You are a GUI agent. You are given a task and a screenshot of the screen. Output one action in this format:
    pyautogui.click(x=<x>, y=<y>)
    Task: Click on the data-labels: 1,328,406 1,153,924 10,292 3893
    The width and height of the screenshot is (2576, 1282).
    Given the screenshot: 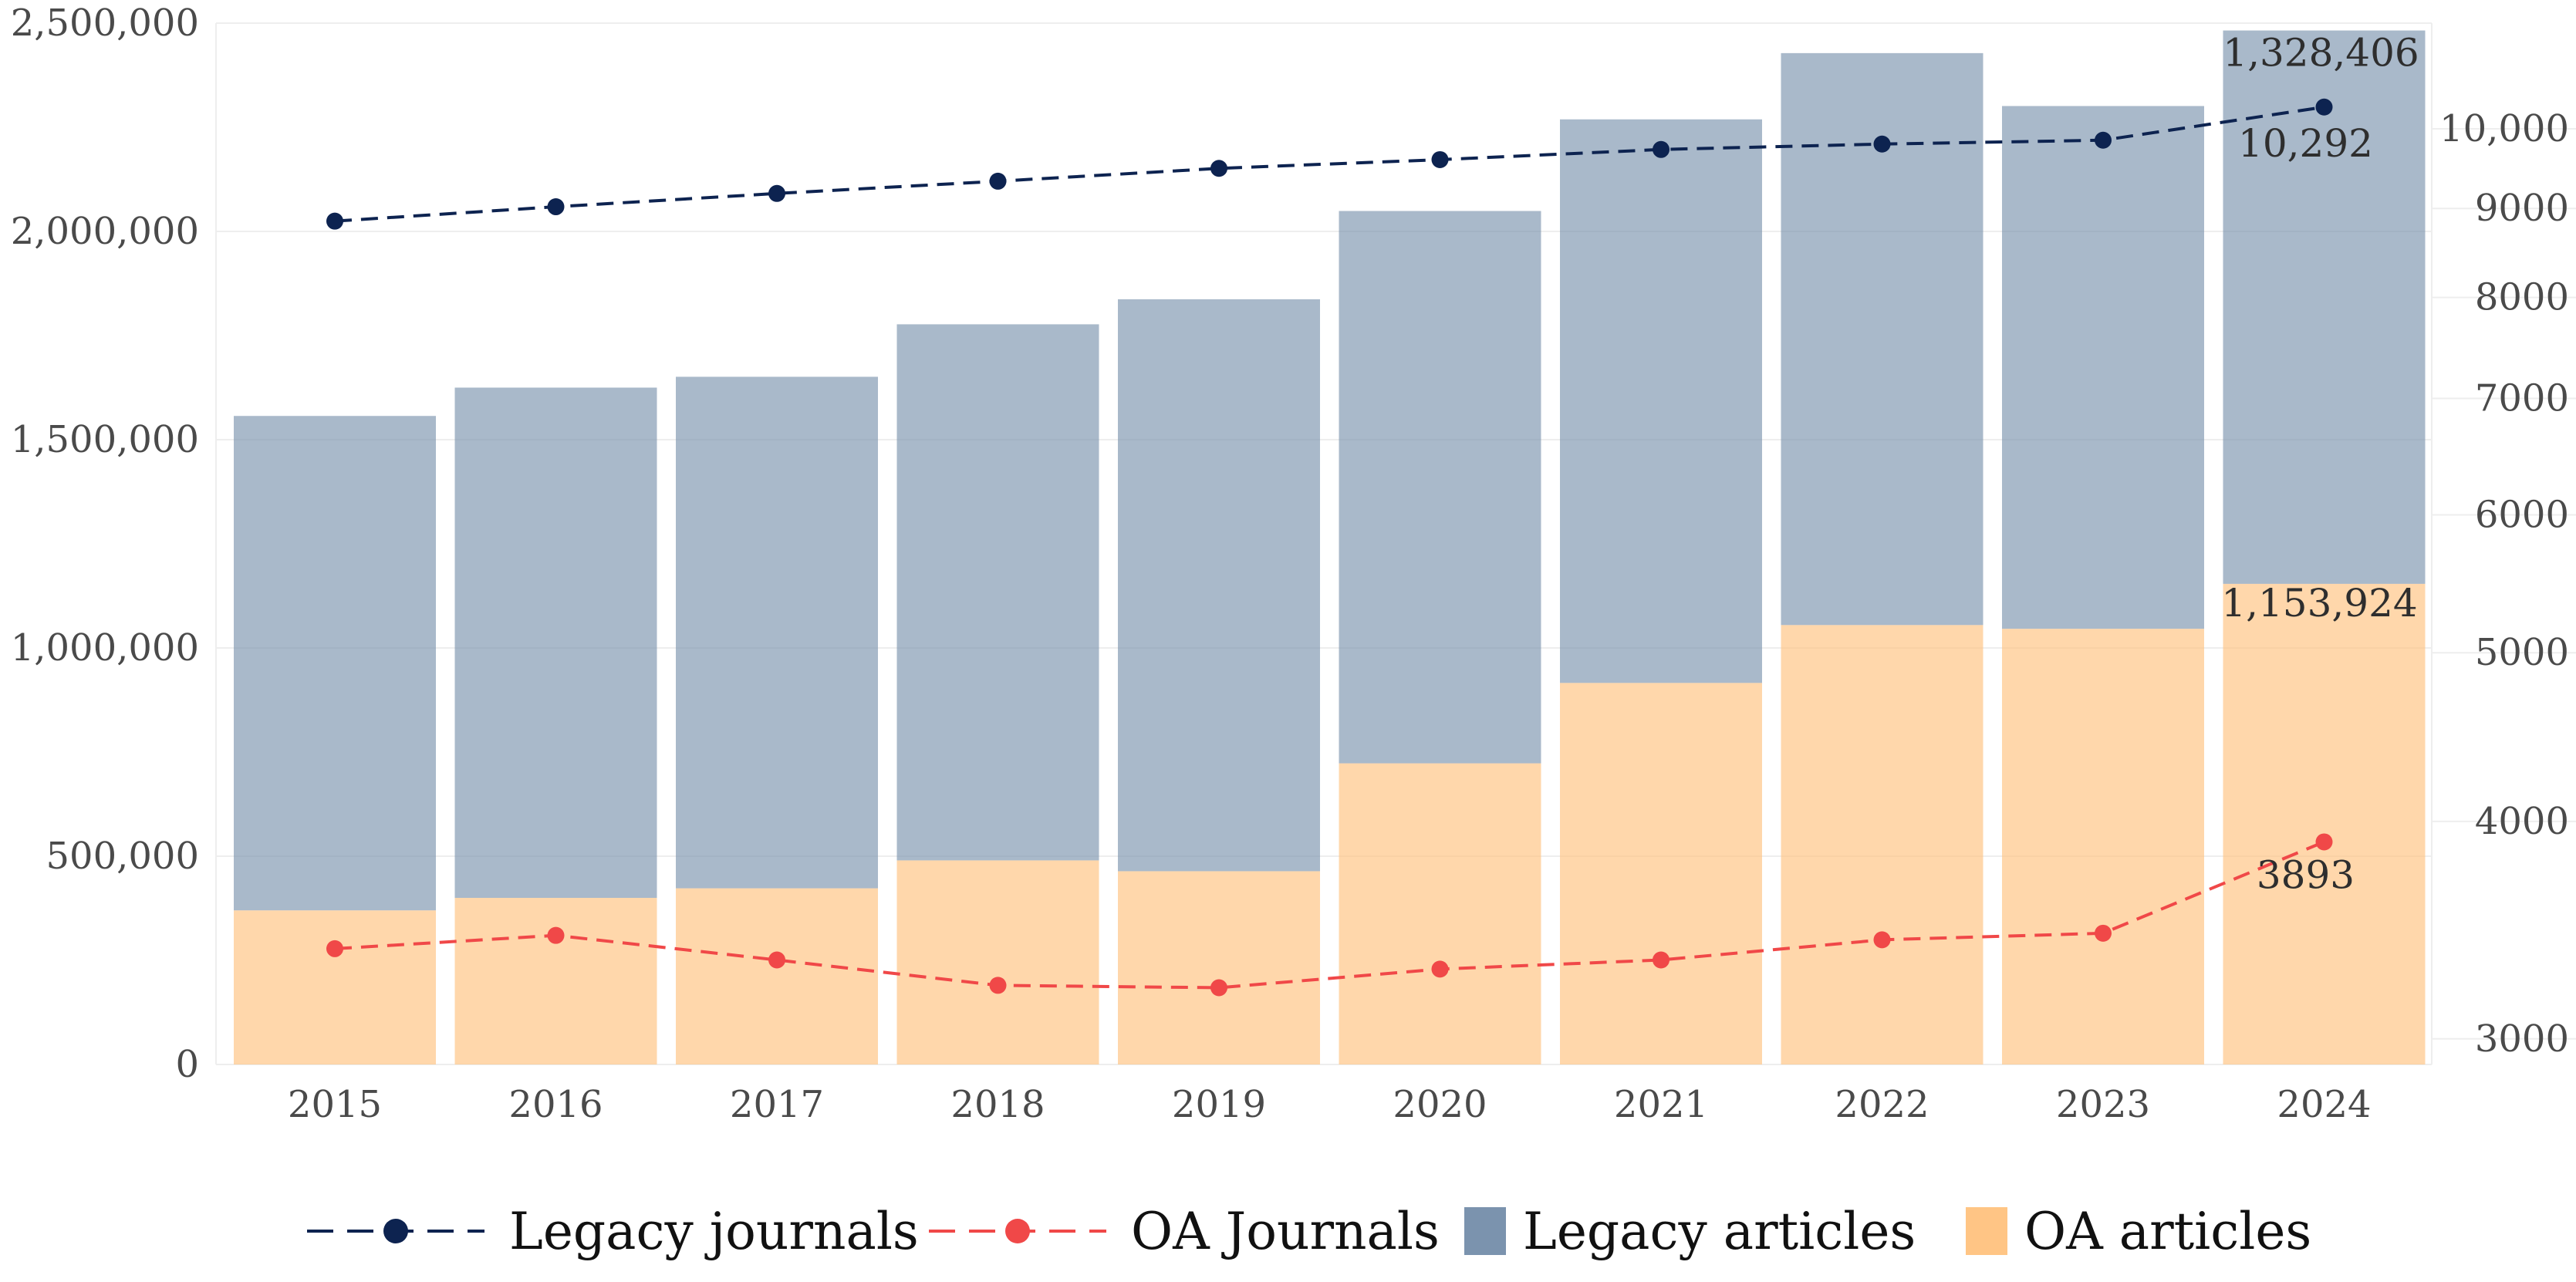 What is the action you would take?
    pyautogui.click(x=2320, y=465)
    